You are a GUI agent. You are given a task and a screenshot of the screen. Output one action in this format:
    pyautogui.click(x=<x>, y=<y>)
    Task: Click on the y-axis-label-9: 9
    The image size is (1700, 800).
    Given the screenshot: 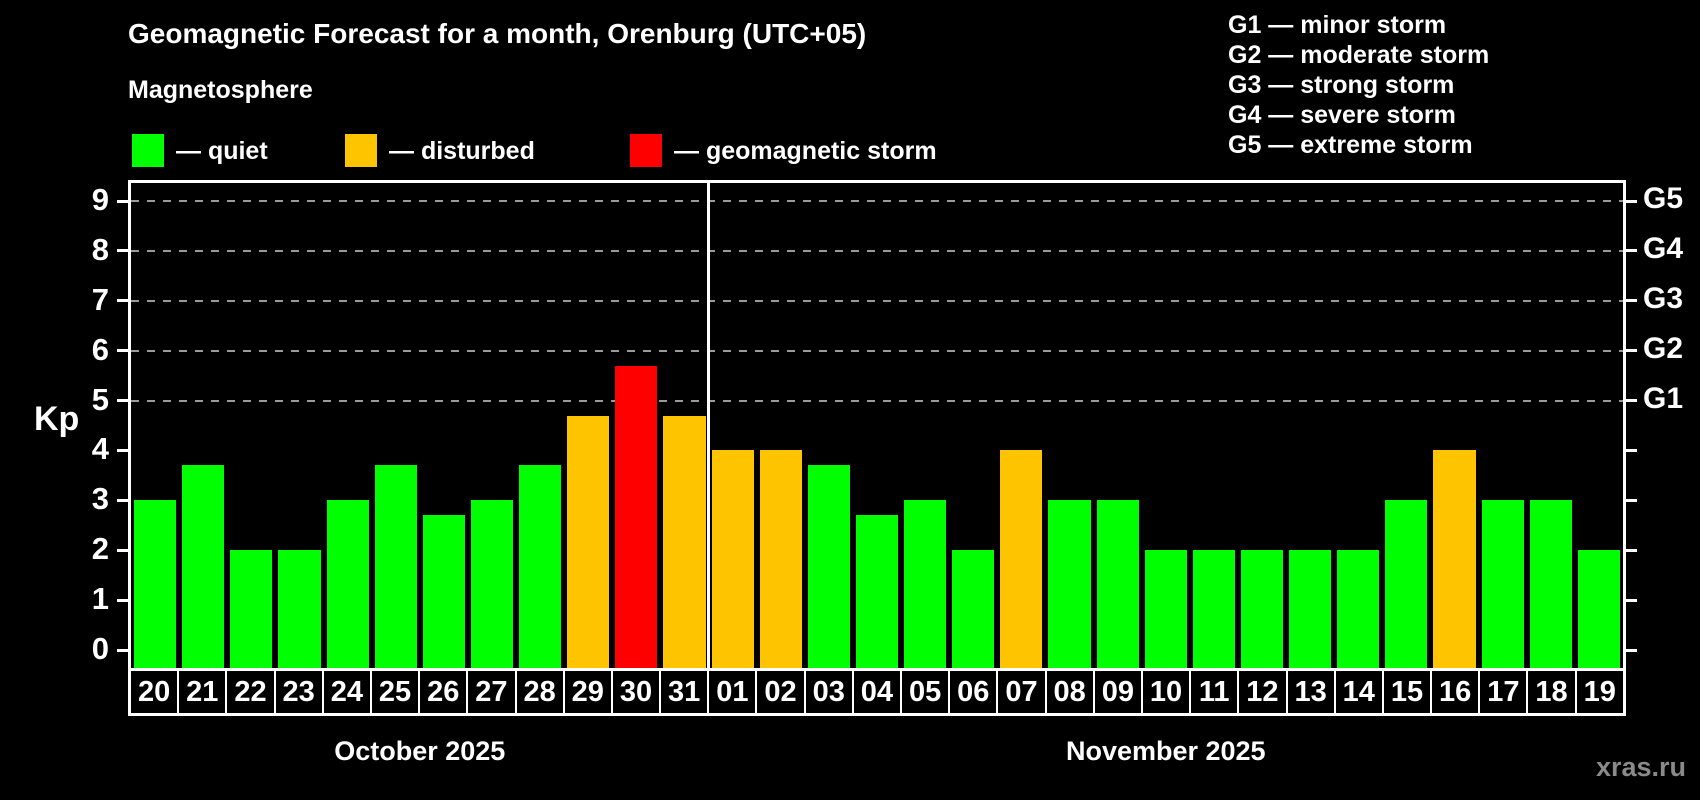 What is the action you would take?
    pyautogui.click(x=100, y=199)
    